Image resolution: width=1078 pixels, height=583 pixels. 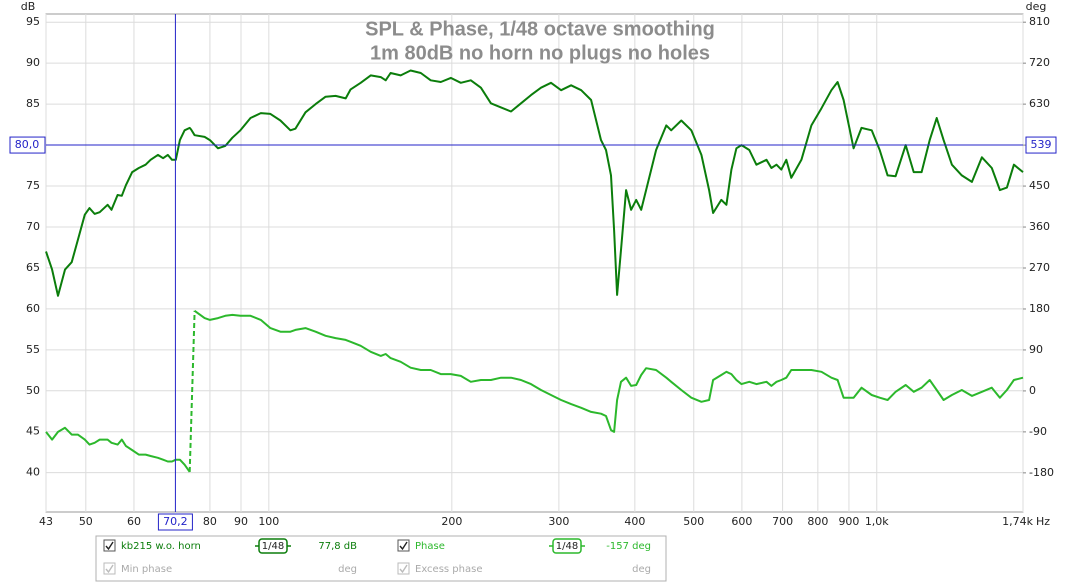 What do you see at coordinates (693, 521) in the screenshot?
I see `x-tick-label: 500` at bounding box center [693, 521].